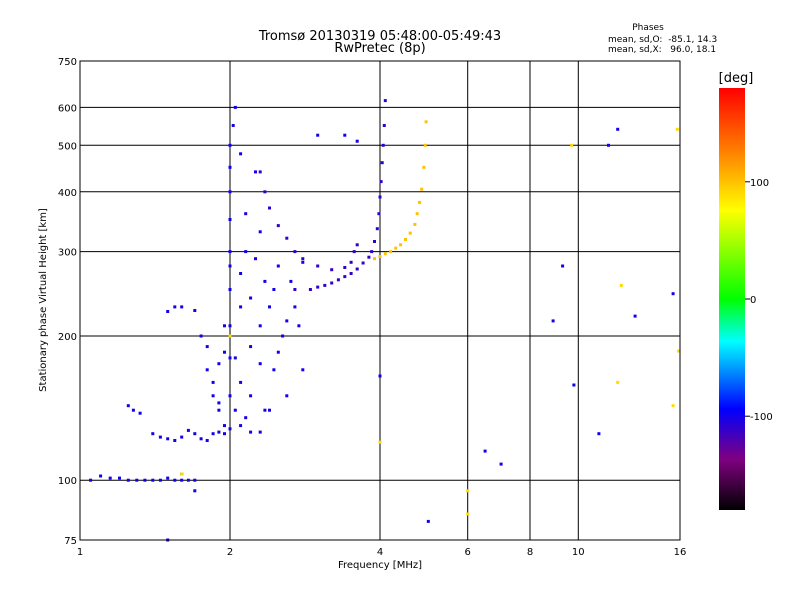 This screenshot has width=800, height=600. Describe the element at coordinates (379, 36) in the screenshot. I see `chart-title: Tromsø 20130319 05:48:00-05:49:43` at that location.